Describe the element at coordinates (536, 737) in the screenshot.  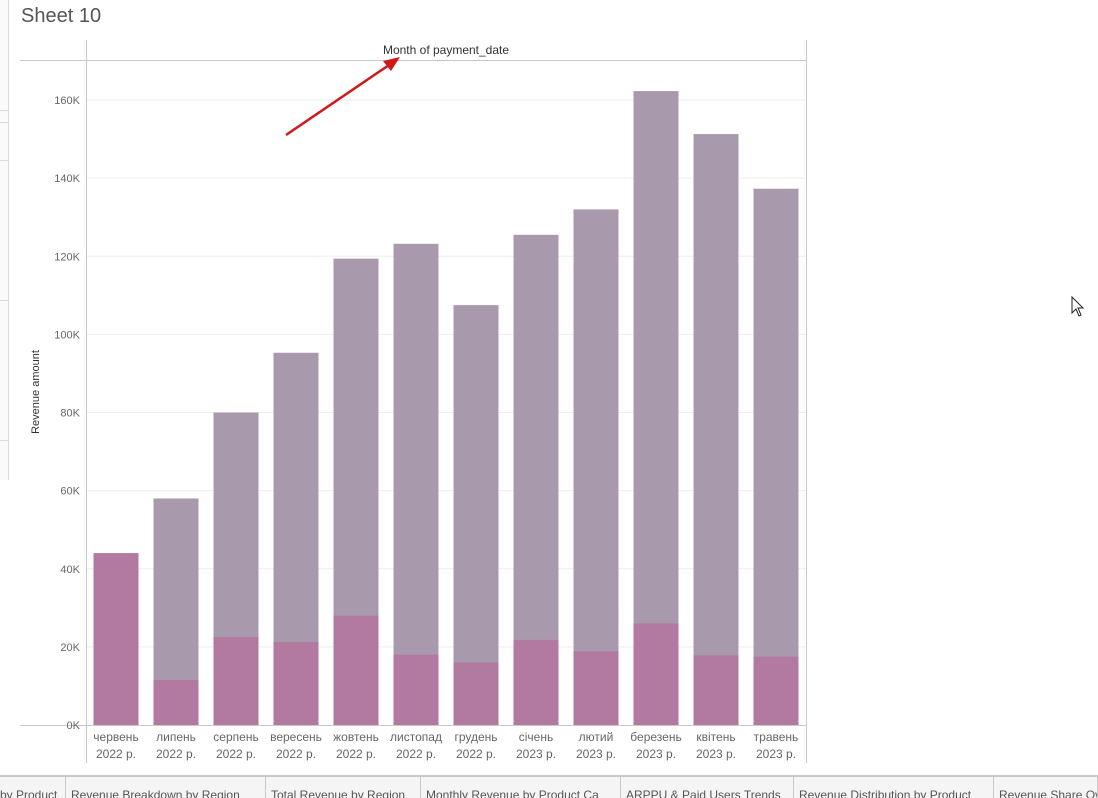
I see `x-tick-label-month: січень` at that location.